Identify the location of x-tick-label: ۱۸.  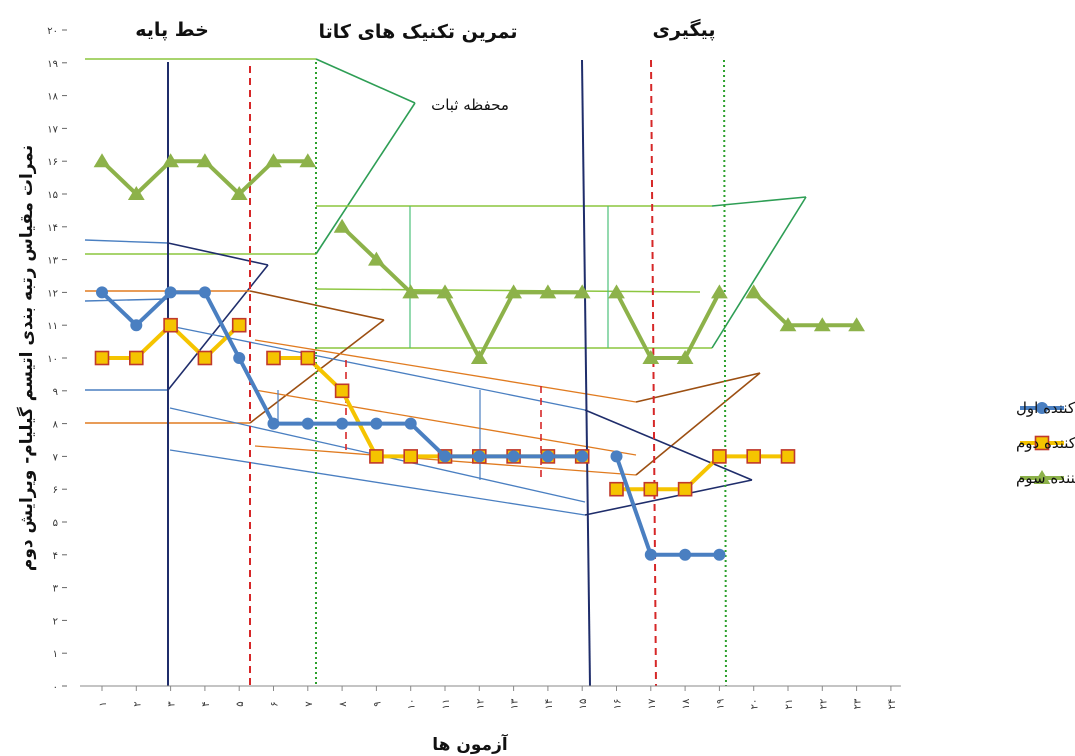
(686, 703).